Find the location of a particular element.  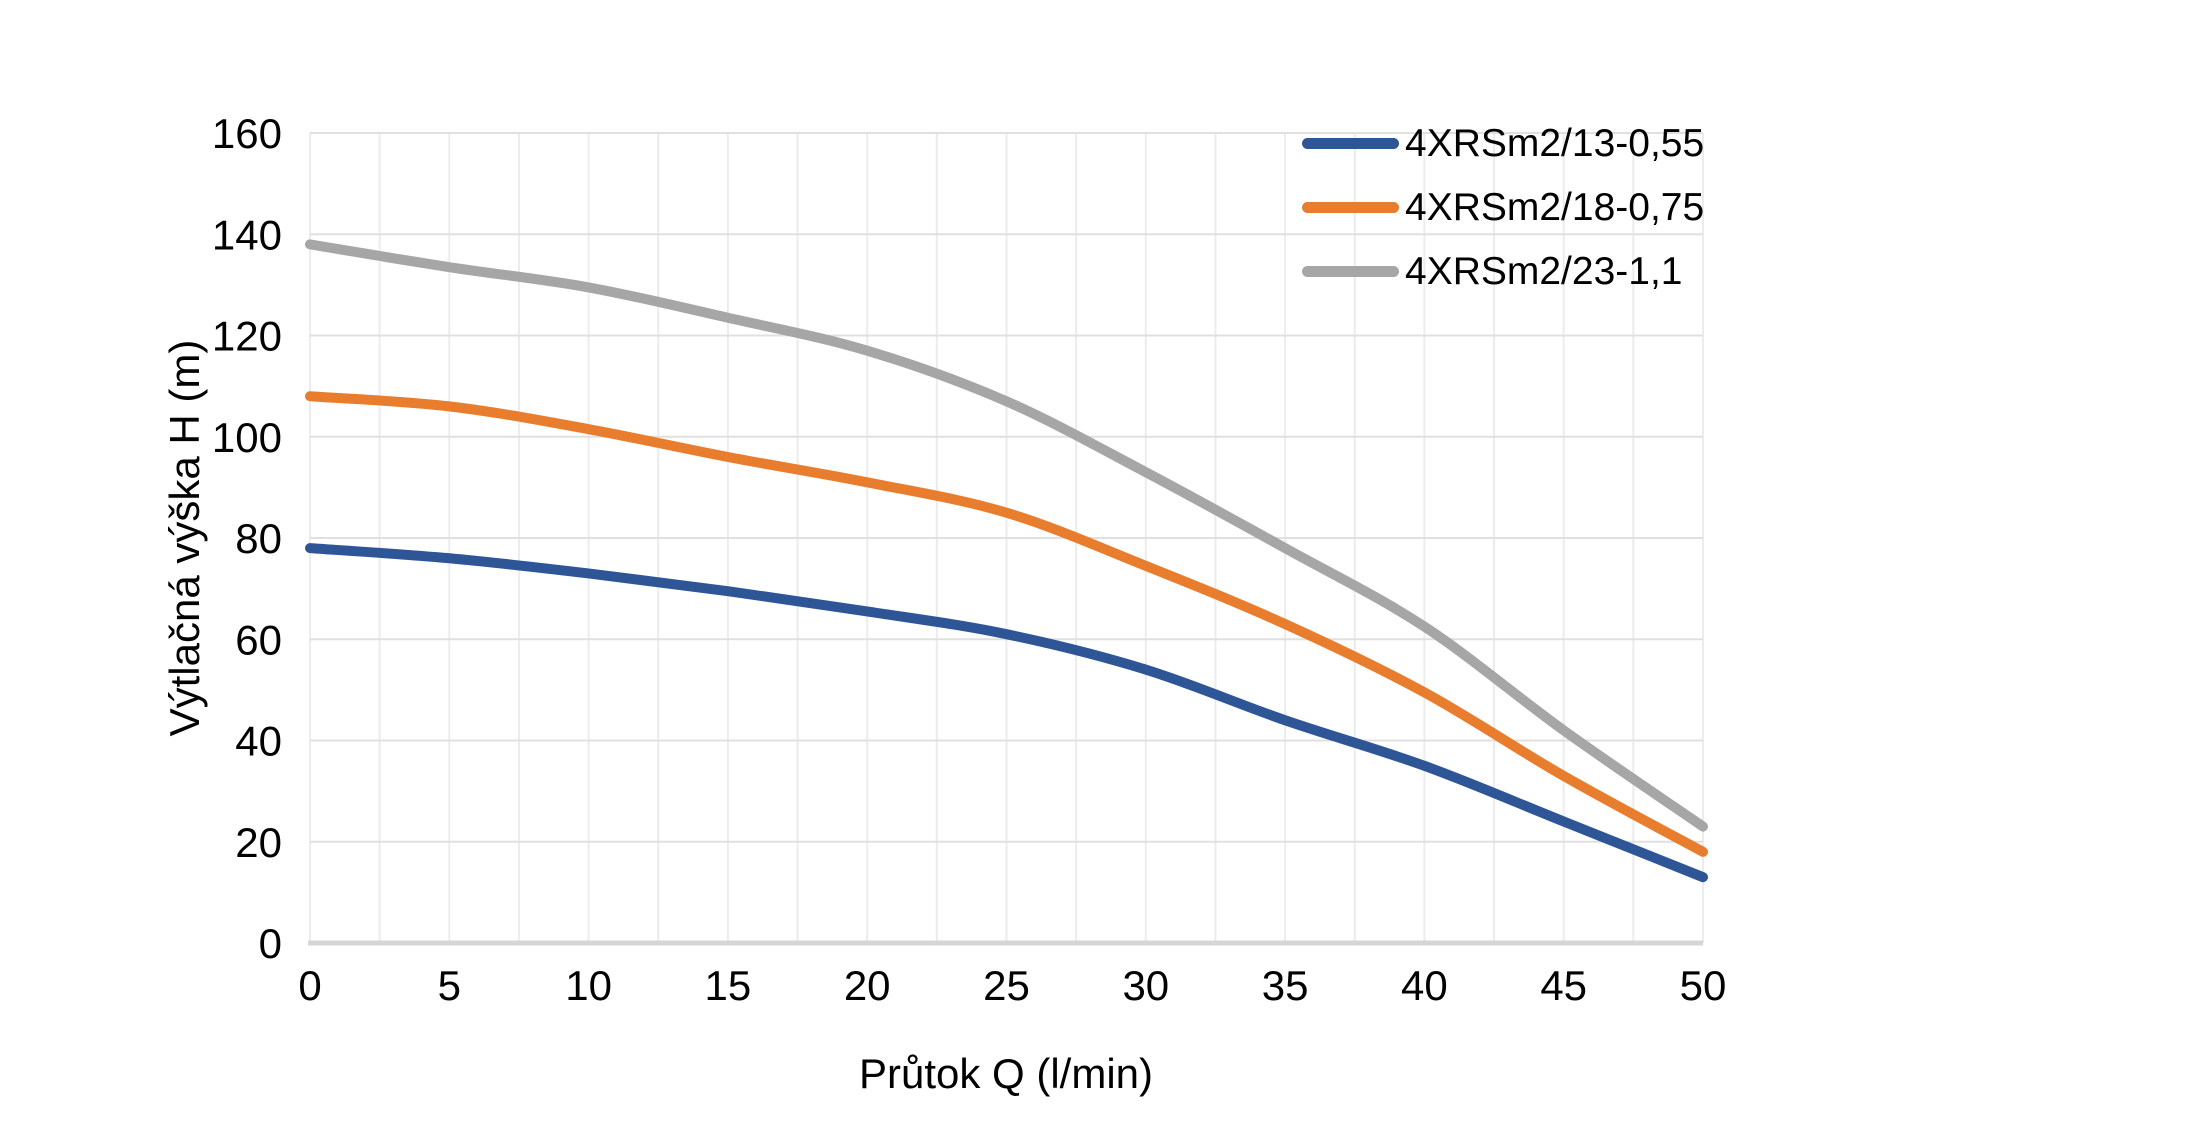

legend-label: 4XRSm2/18-0,75 is located at coordinates (1555, 207).